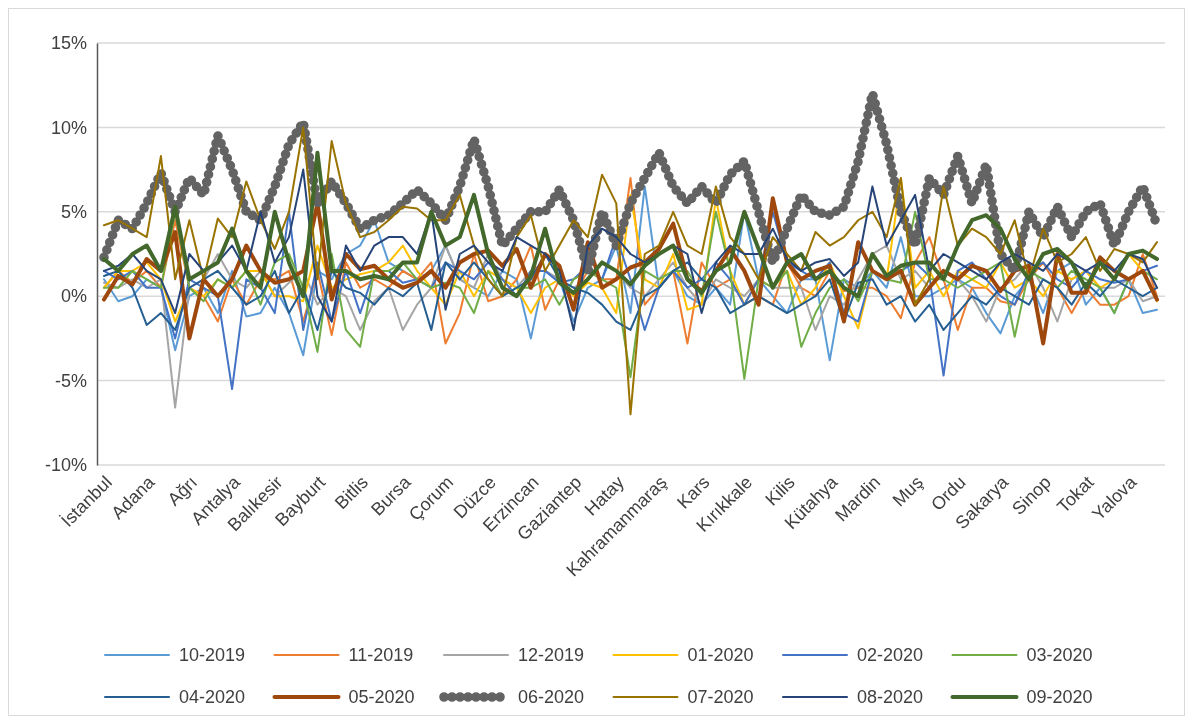 This screenshot has width=1193, height=724. Describe the element at coordinates (907, 491) in the screenshot. I see `x-tick-label: Muş` at that location.